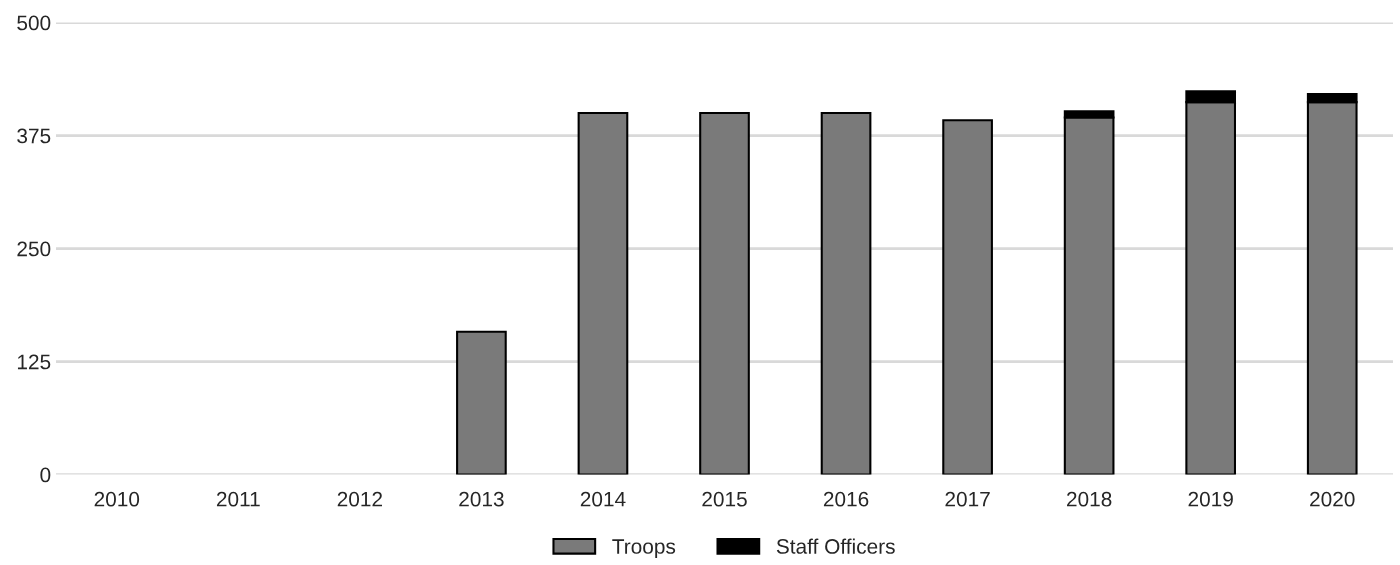 Image resolution: width=1400 pixels, height=565 pixels. Describe the element at coordinates (117, 499) in the screenshot. I see `x-tick-label: 2010` at that location.